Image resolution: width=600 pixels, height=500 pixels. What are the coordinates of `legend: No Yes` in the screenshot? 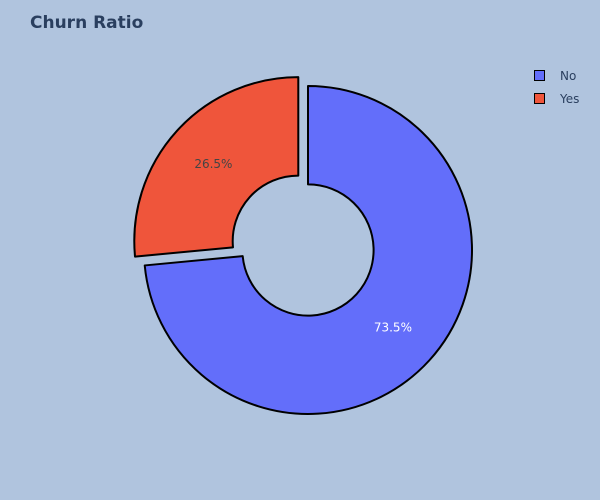 It's located at (556, 89).